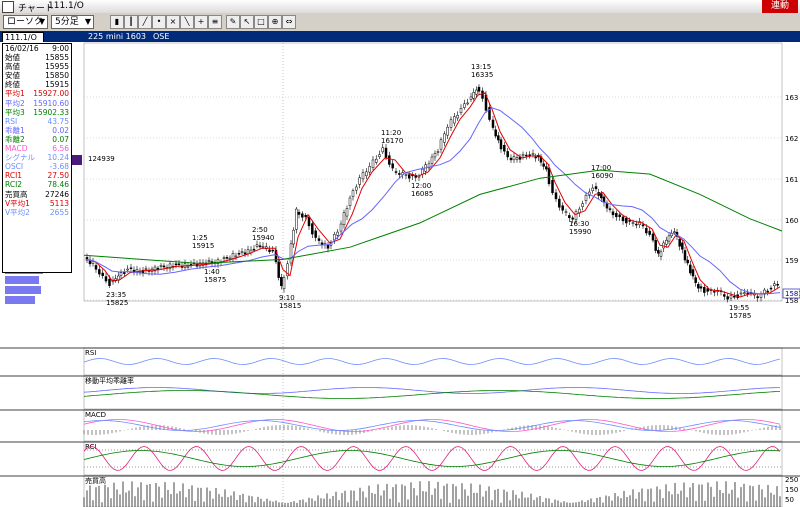 This screenshot has height=507, width=800. What do you see at coordinates (25, 22) in the screenshot?
I see `chart-type-dropdown: ローソク ▼` at bounding box center [25, 22].